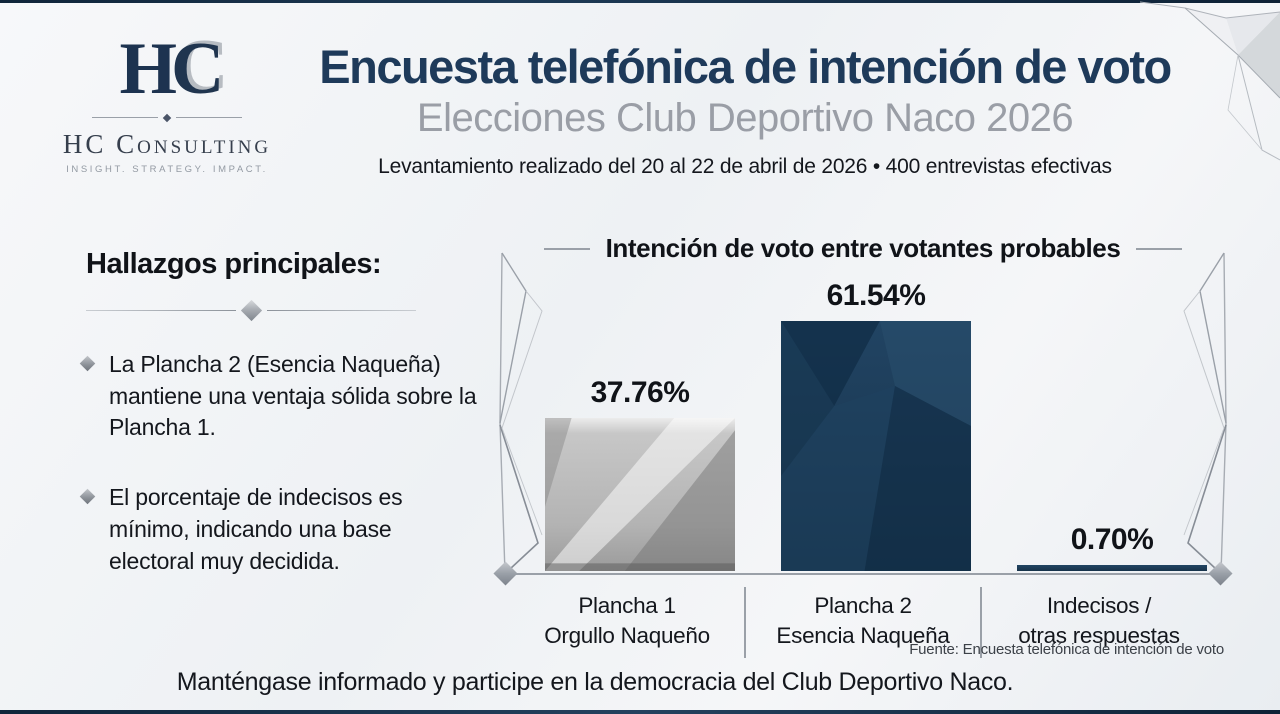  I want to click on category-plancha-2: Plancha 2 Esencia Naqueña, so click(862, 623).